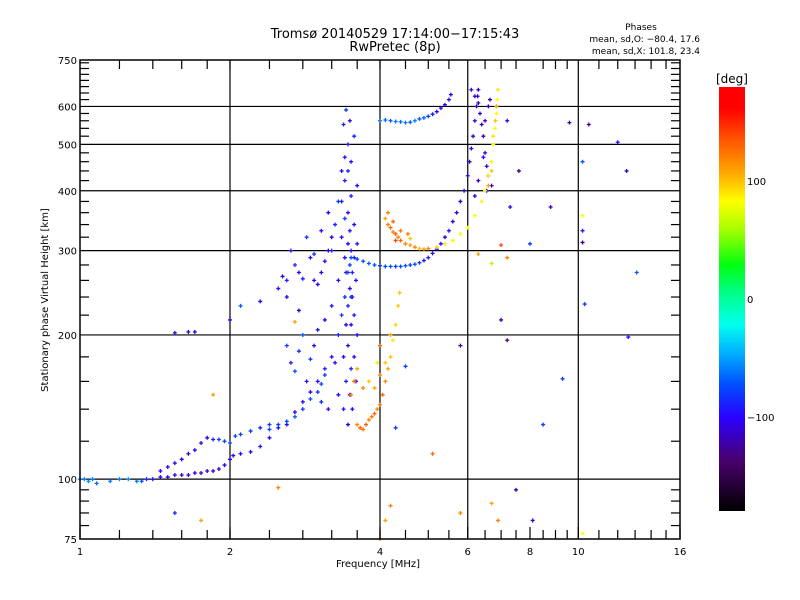 The image size is (800, 600). Describe the element at coordinates (67, 252) in the screenshot. I see `y-tick-label: 300` at that location.